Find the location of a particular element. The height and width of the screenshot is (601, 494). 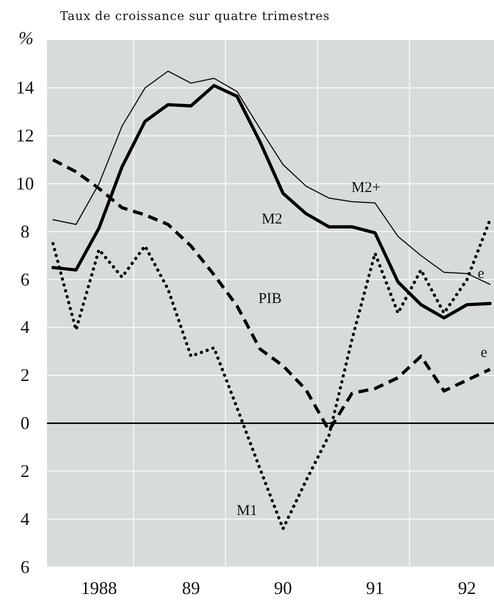

y-tick-label: 0 is located at coordinates (25, 423).